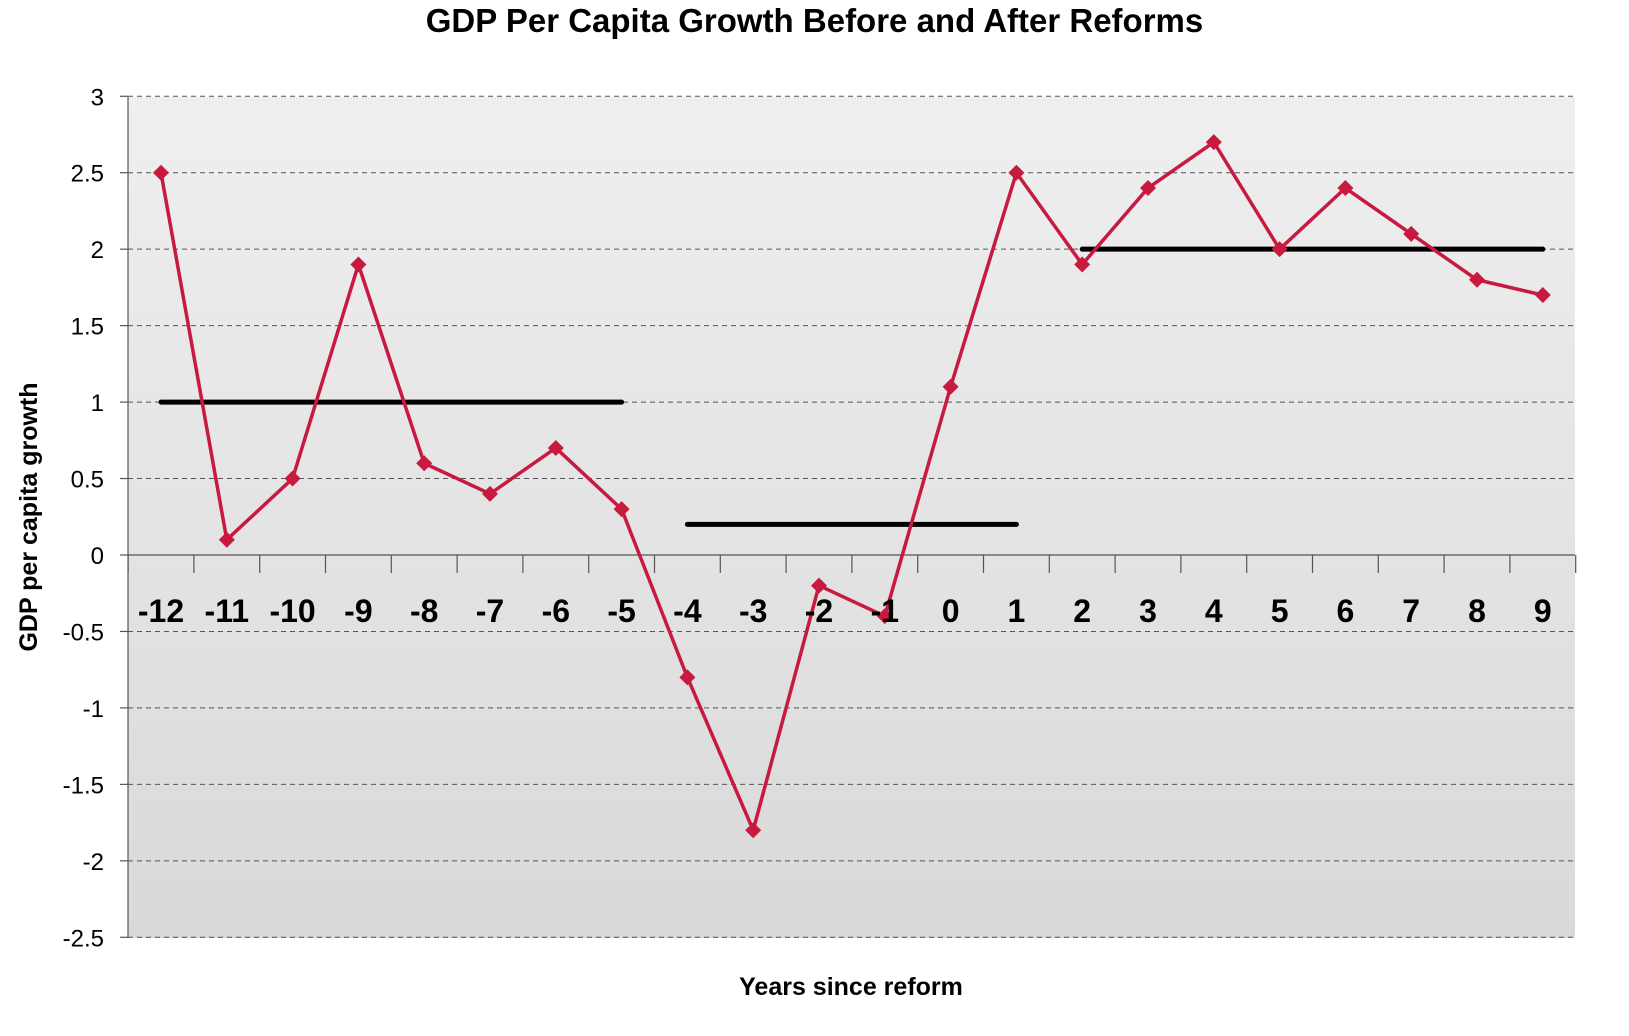  What do you see at coordinates (1017, 611) in the screenshot?
I see `x-tick-label: 1` at bounding box center [1017, 611].